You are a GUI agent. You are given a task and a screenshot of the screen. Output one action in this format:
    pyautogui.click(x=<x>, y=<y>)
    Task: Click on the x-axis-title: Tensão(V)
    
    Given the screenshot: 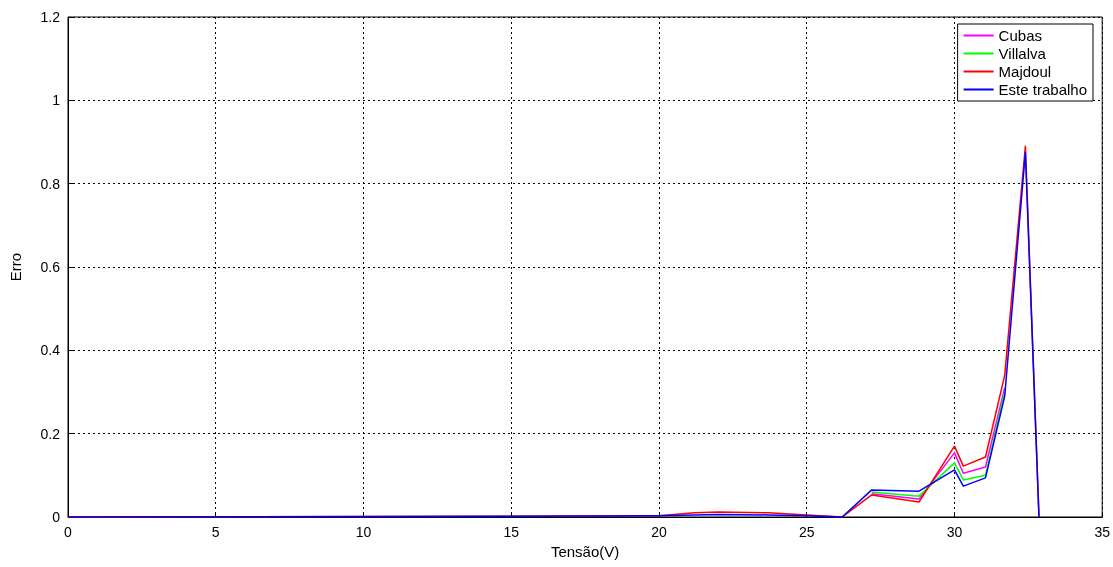 What is the action you would take?
    pyautogui.click(x=585, y=551)
    